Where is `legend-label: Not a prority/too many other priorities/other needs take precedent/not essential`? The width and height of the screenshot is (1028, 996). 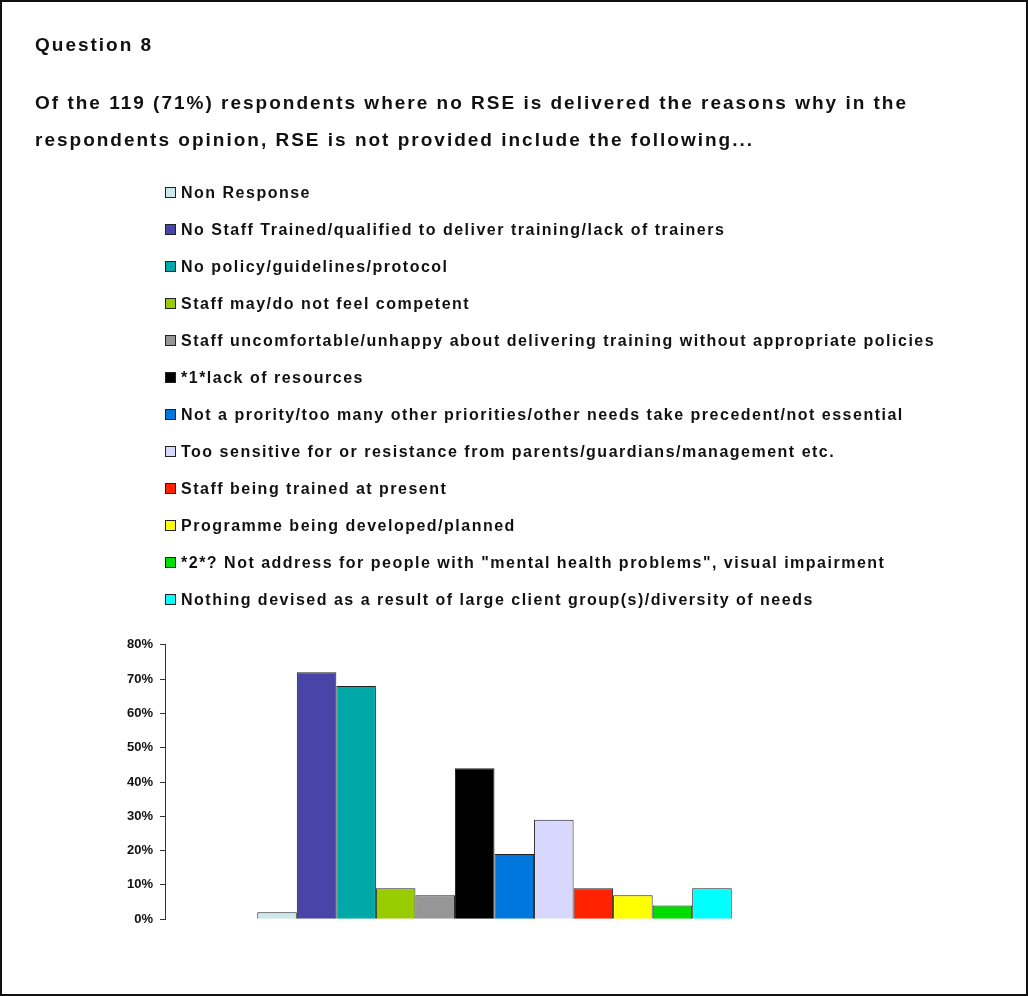 legend-label: Not a prority/too many other priorities/other needs take precedent/not essential is located at coordinates (542, 414).